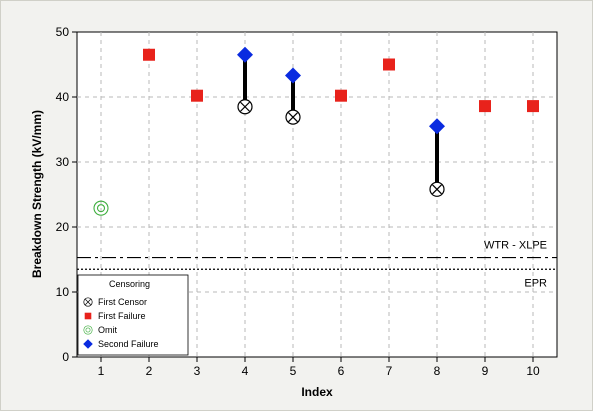  Describe the element at coordinates (63, 97) in the screenshot. I see `y-tick-label: 40` at that location.